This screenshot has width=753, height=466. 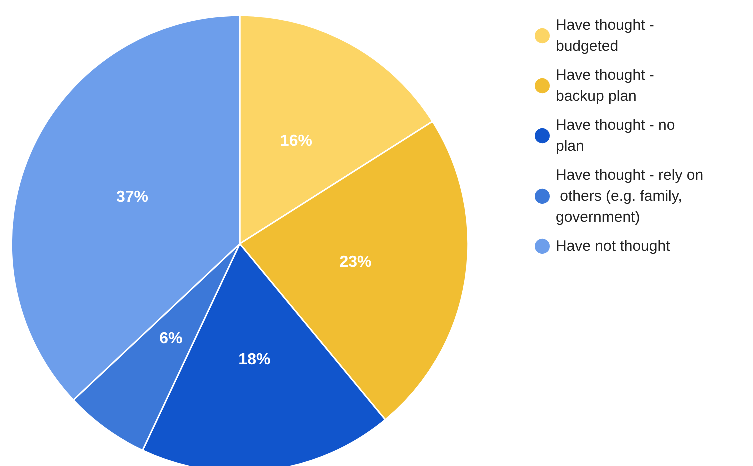 What do you see at coordinates (607, 86) in the screenshot?
I see `legend-label: Have thought - backup plan` at bounding box center [607, 86].